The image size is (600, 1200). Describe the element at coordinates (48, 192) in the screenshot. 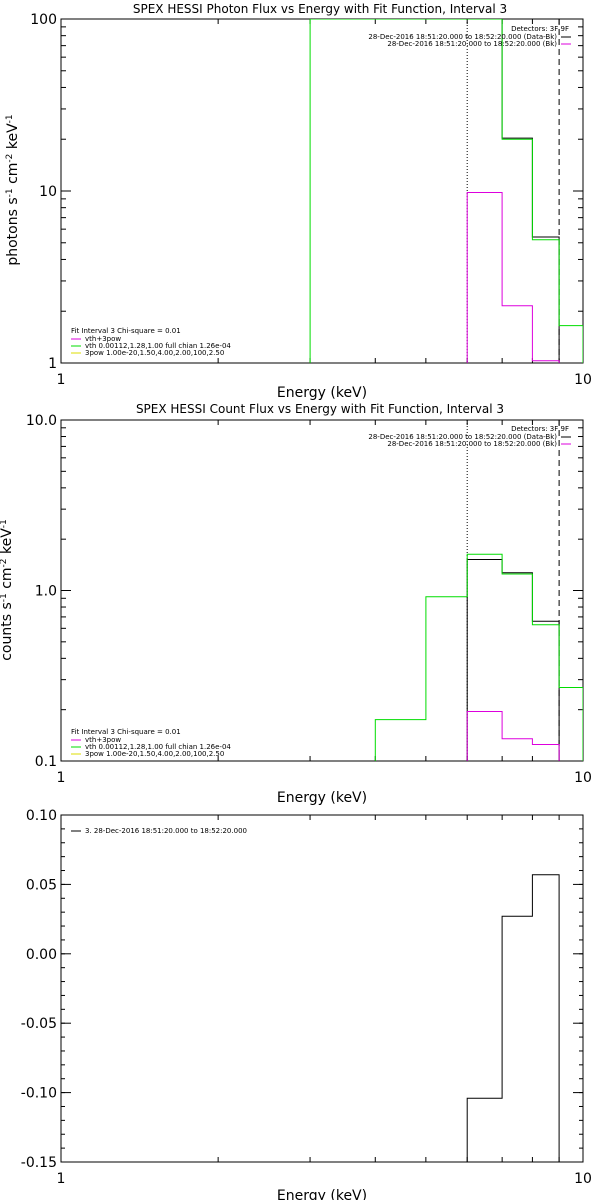

I see `y-tick-label: 10` at that location.